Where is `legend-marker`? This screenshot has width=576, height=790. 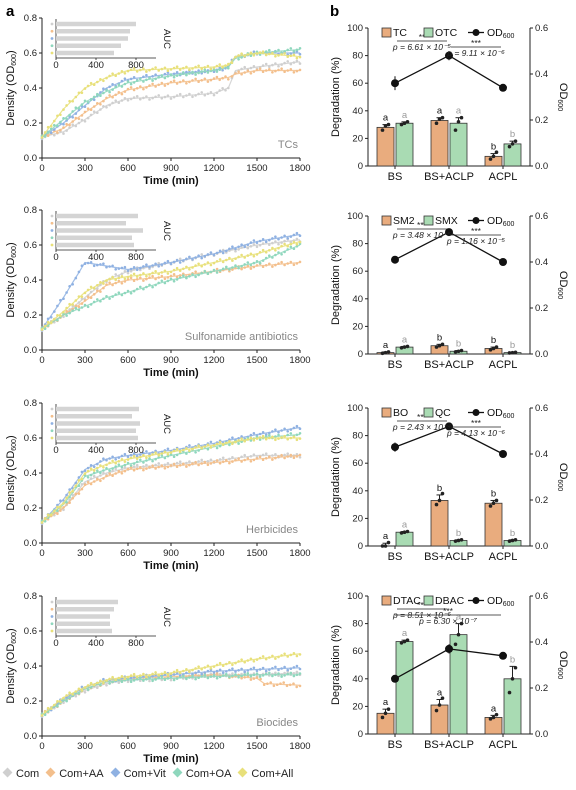
legend-marker is located at coordinates (242, 772).